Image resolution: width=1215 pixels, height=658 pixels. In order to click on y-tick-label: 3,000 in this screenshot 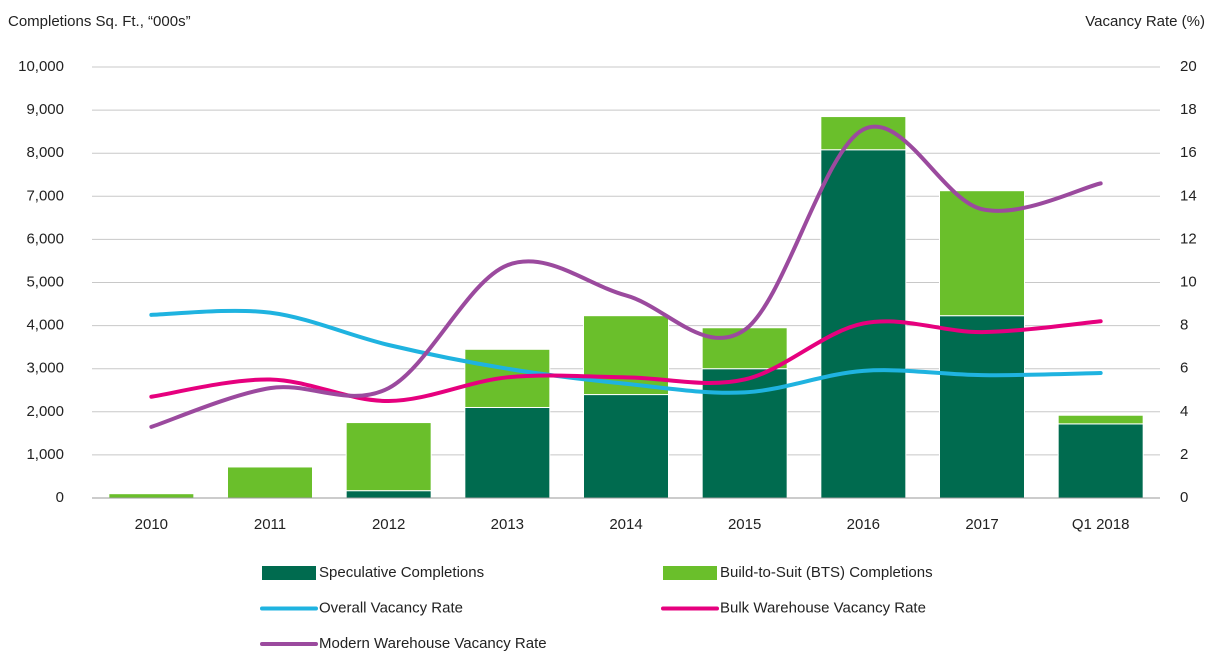, I will do `click(45, 368)`.